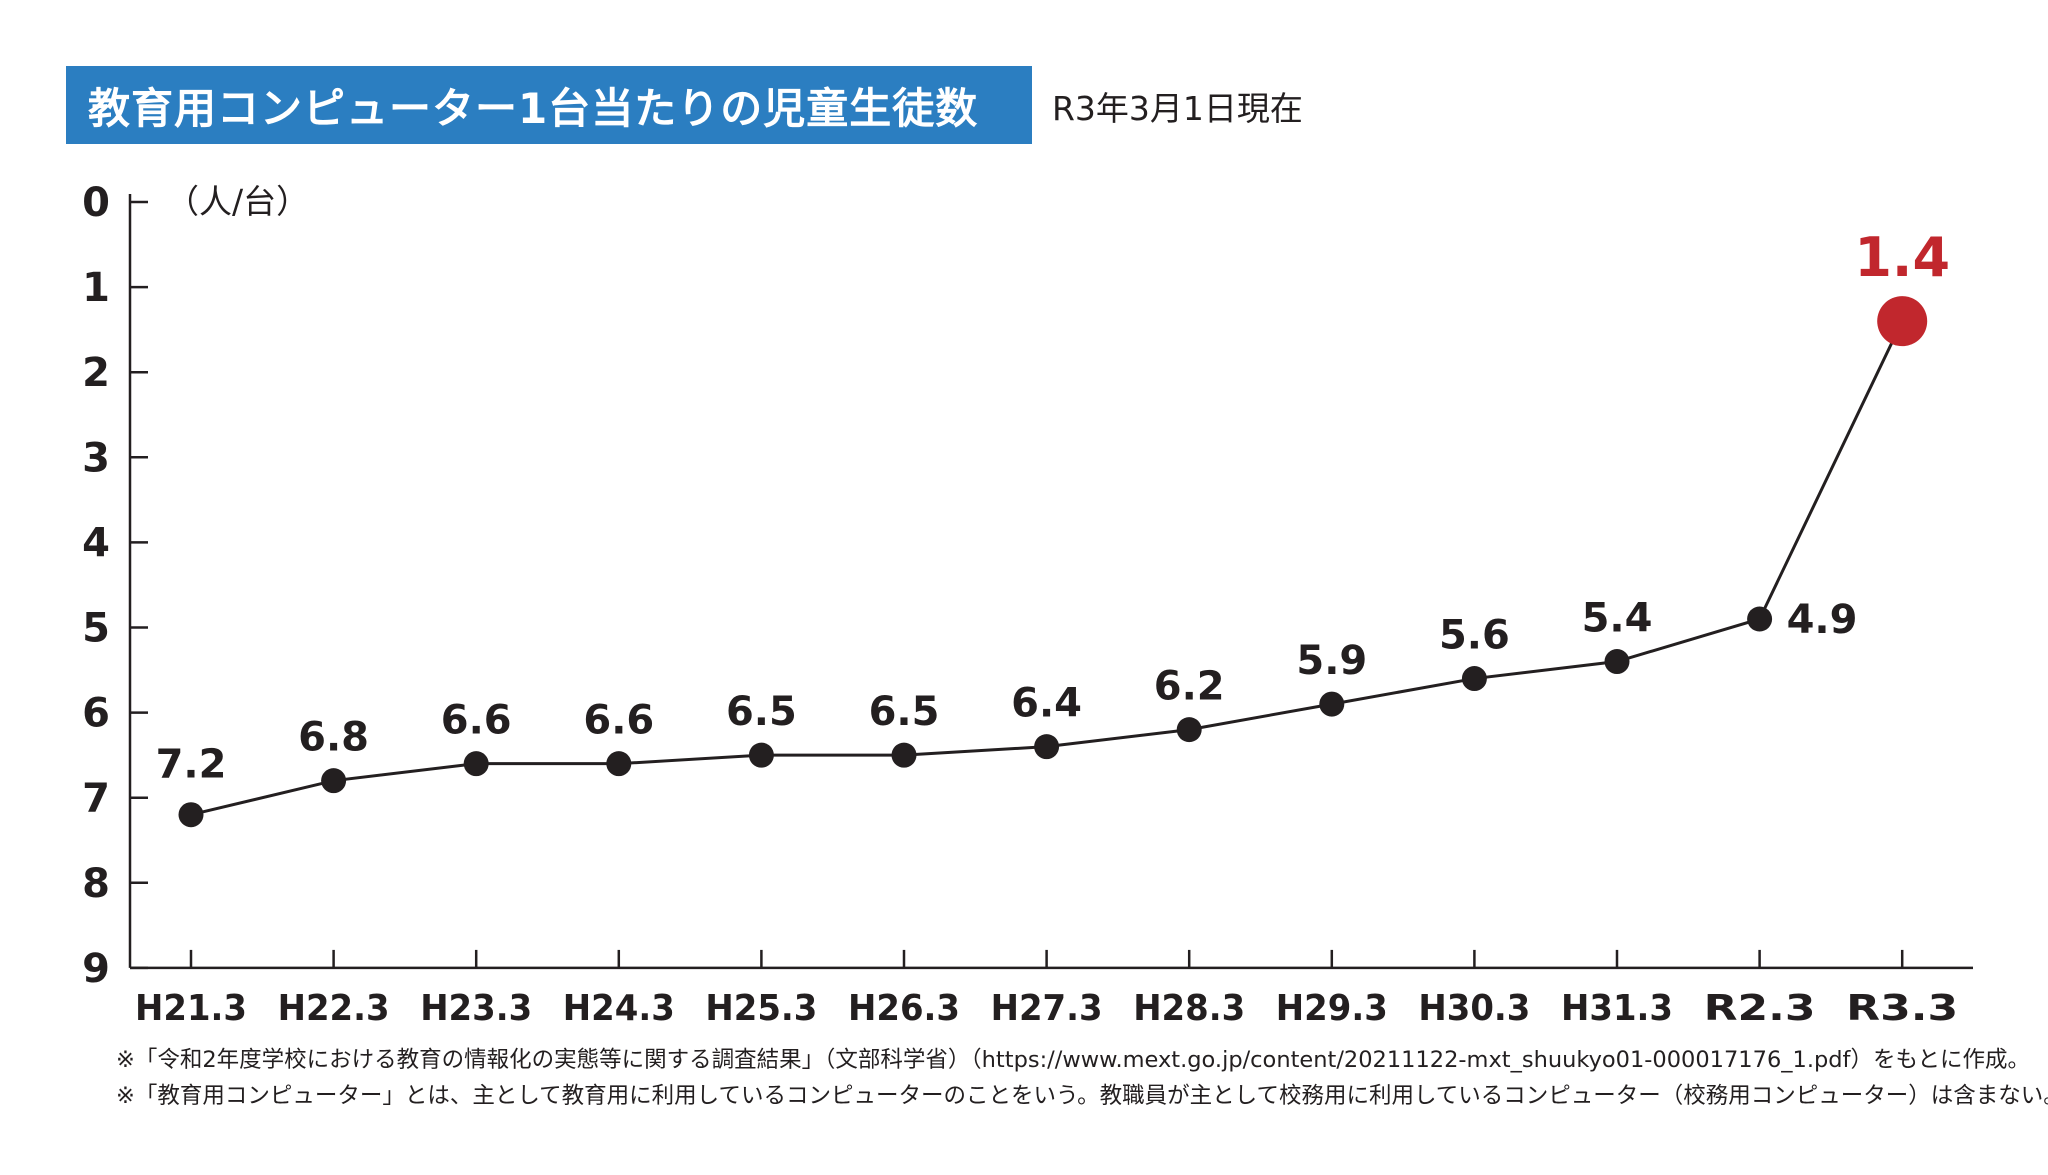  Describe the element at coordinates (1046, 704) in the screenshot. I see `data-label: 6.4` at that location.